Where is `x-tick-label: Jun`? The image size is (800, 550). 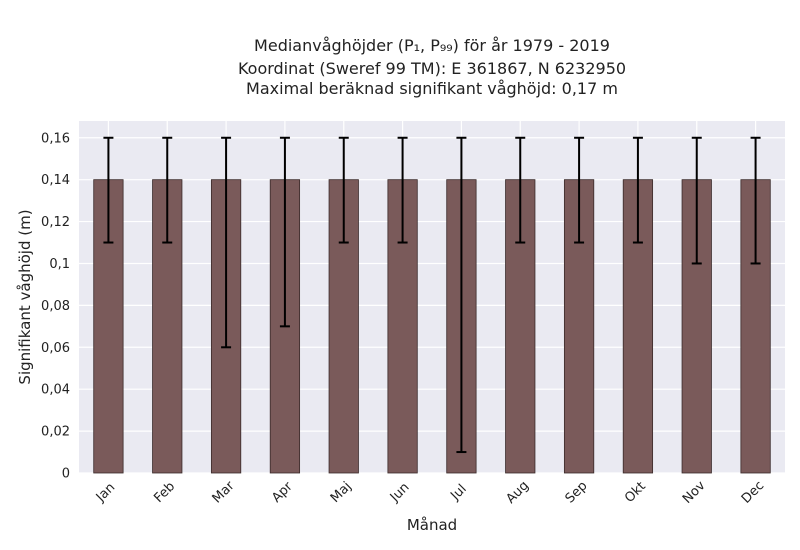 x-tick-label: Jun is located at coordinates (400, 493).